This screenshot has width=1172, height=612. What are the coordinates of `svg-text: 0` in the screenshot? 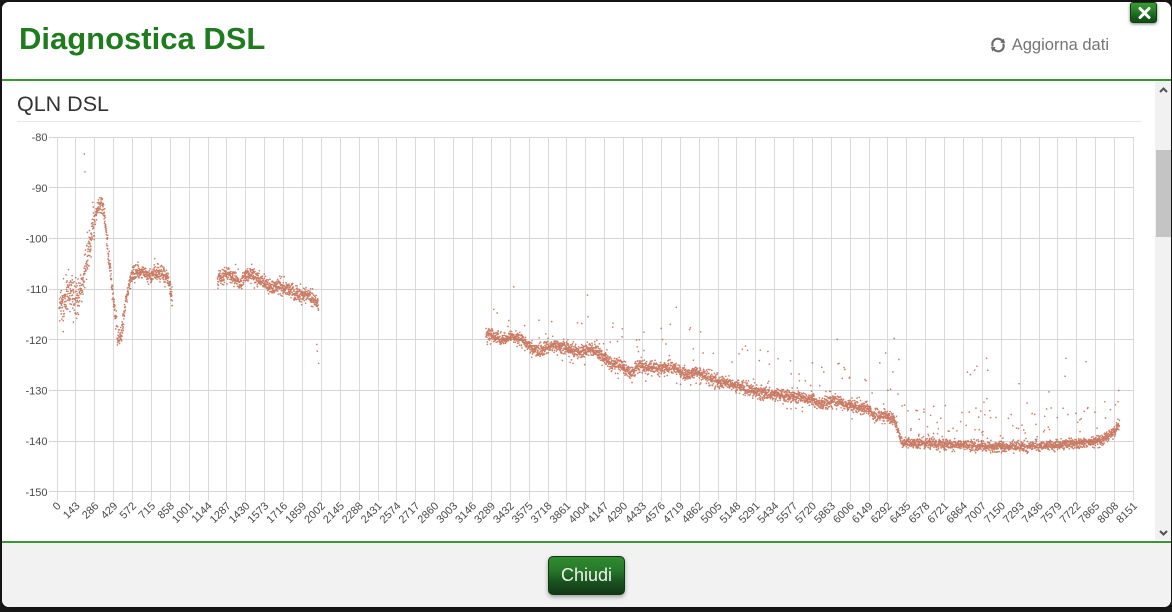 It's located at (57, 506).